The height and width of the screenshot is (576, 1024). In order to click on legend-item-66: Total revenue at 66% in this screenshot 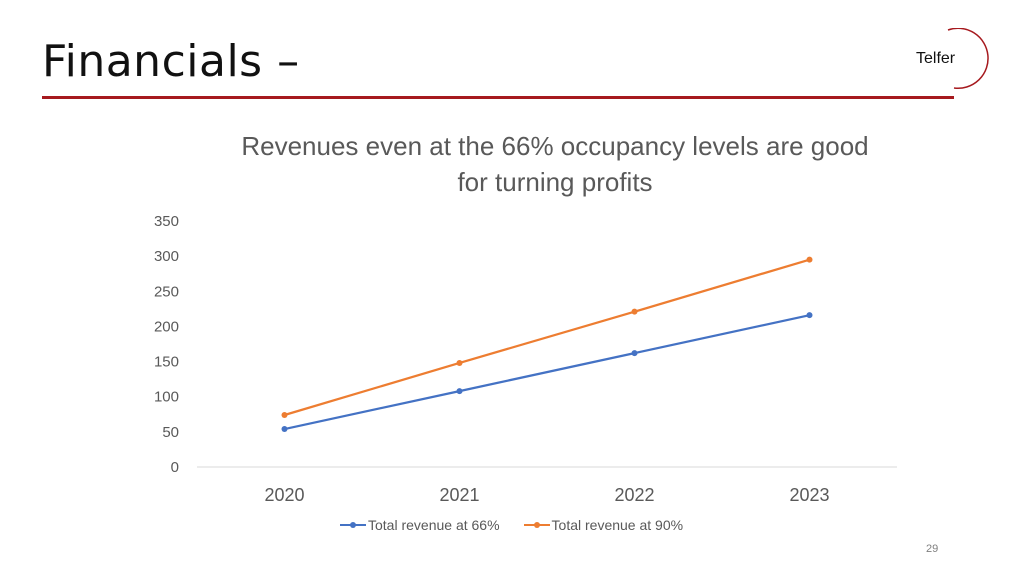, I will do `click(420, 525)`.